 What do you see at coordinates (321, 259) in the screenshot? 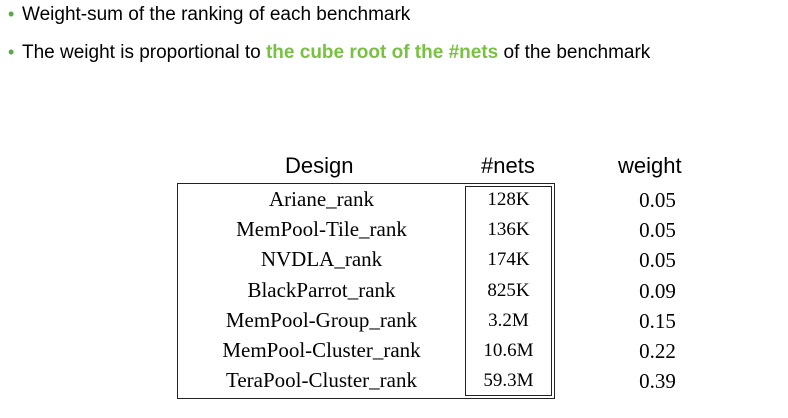
I see `cell-design: NVDLA_rank` at bounding box center [321, 259].